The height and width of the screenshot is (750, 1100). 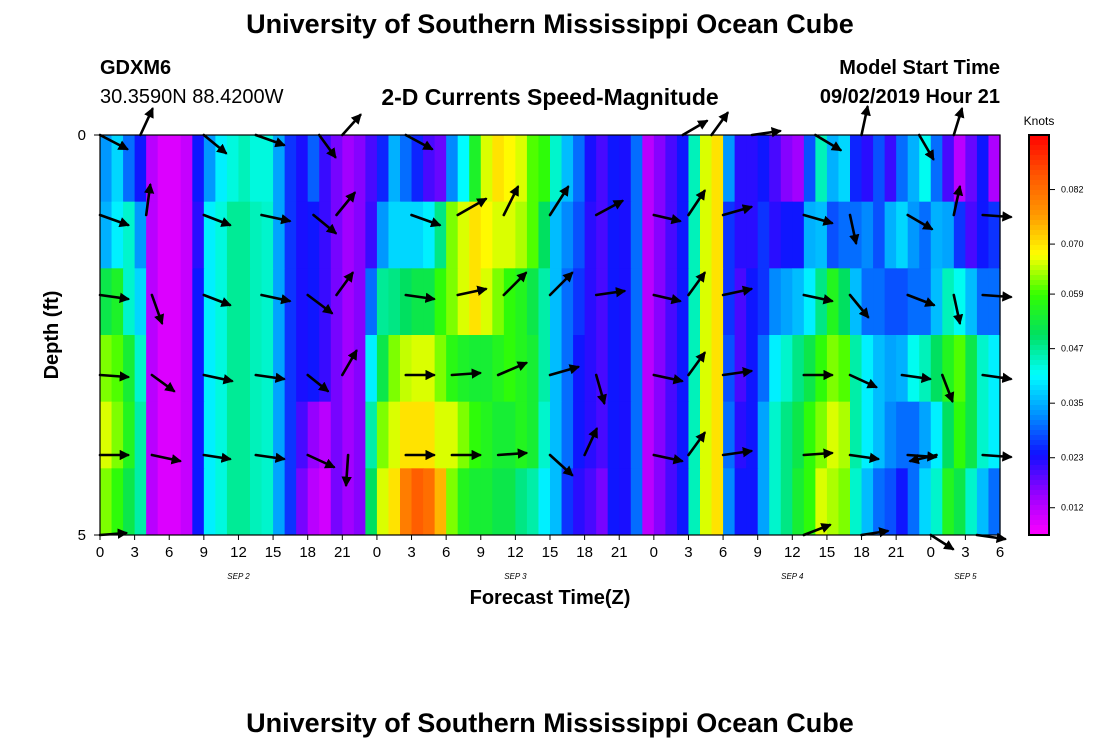 I want to click on x-tick-label: 9, so click(x=481, y=552).